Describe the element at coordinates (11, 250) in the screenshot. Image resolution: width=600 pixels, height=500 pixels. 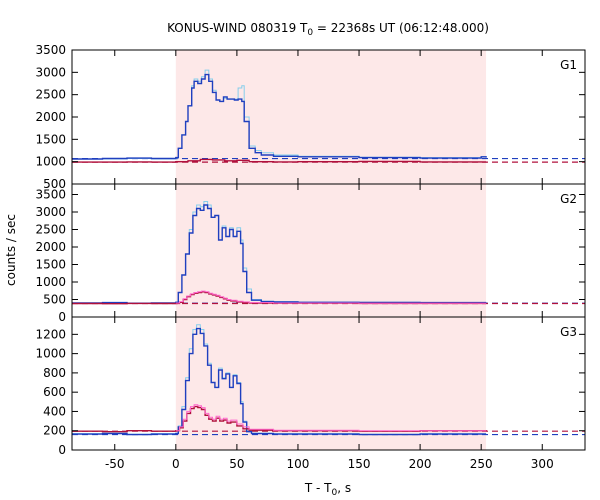
I see `y-axis-label: counts / sec` at that location.